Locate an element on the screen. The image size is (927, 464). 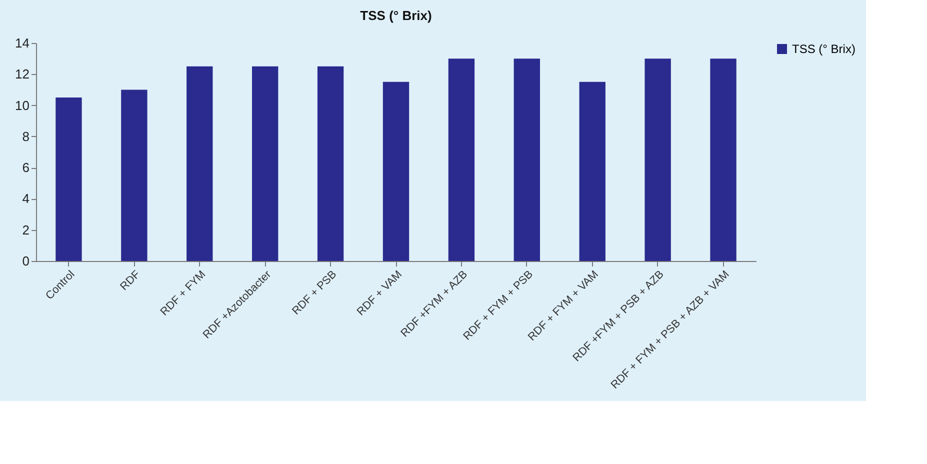
legend-label: TSS (° Brix) is located at coordinates (824, 49).